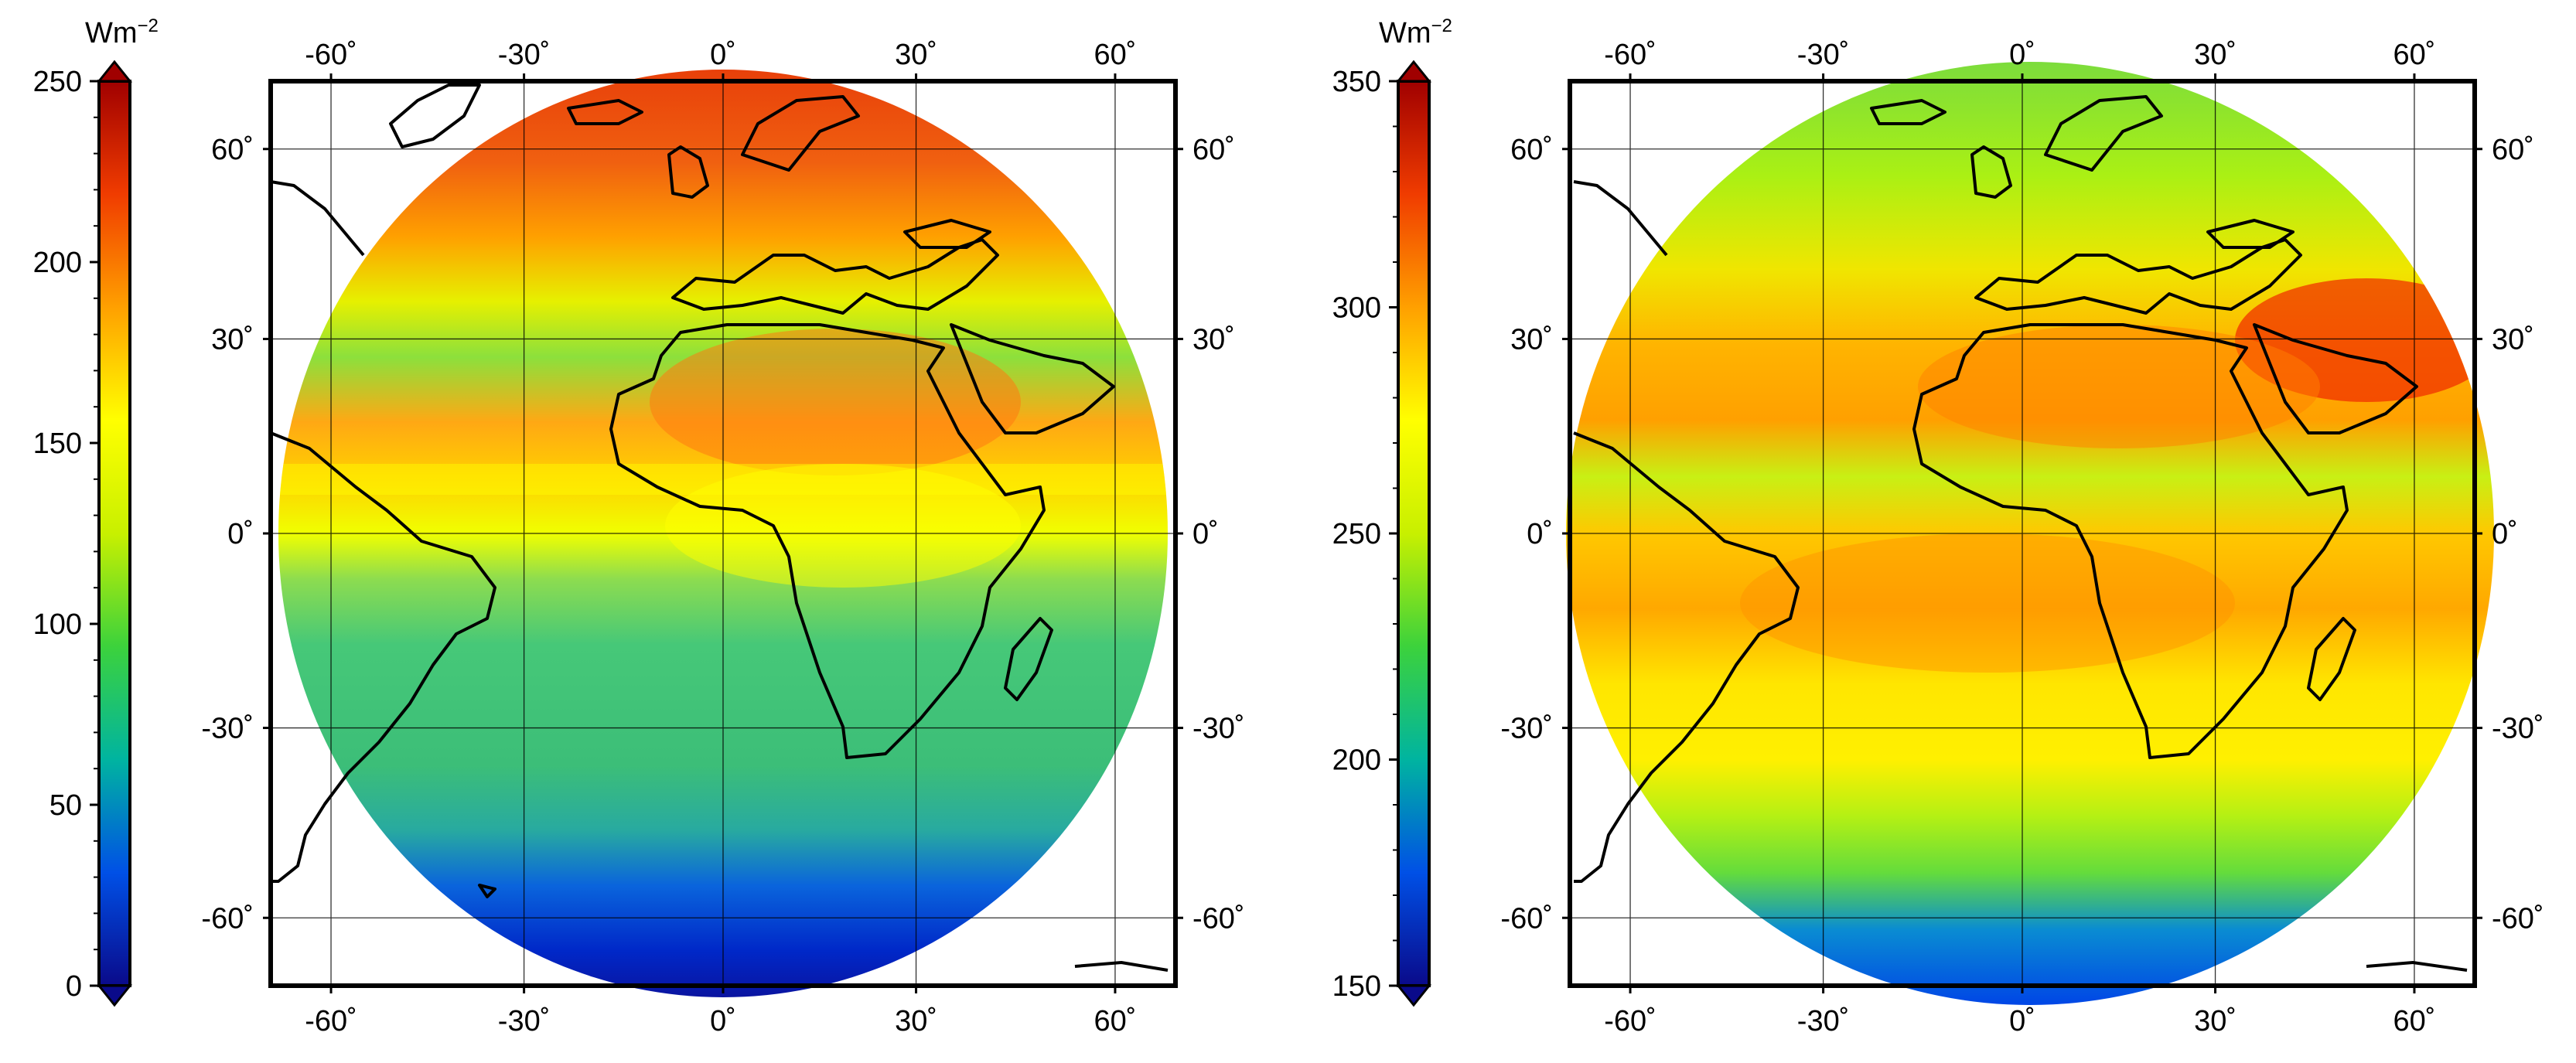  What do you see at coordinates (1116, 1021) in the screenshot?
I see `left-lon-label-bottom: 60˚` at bounding box center [1116, 1021].